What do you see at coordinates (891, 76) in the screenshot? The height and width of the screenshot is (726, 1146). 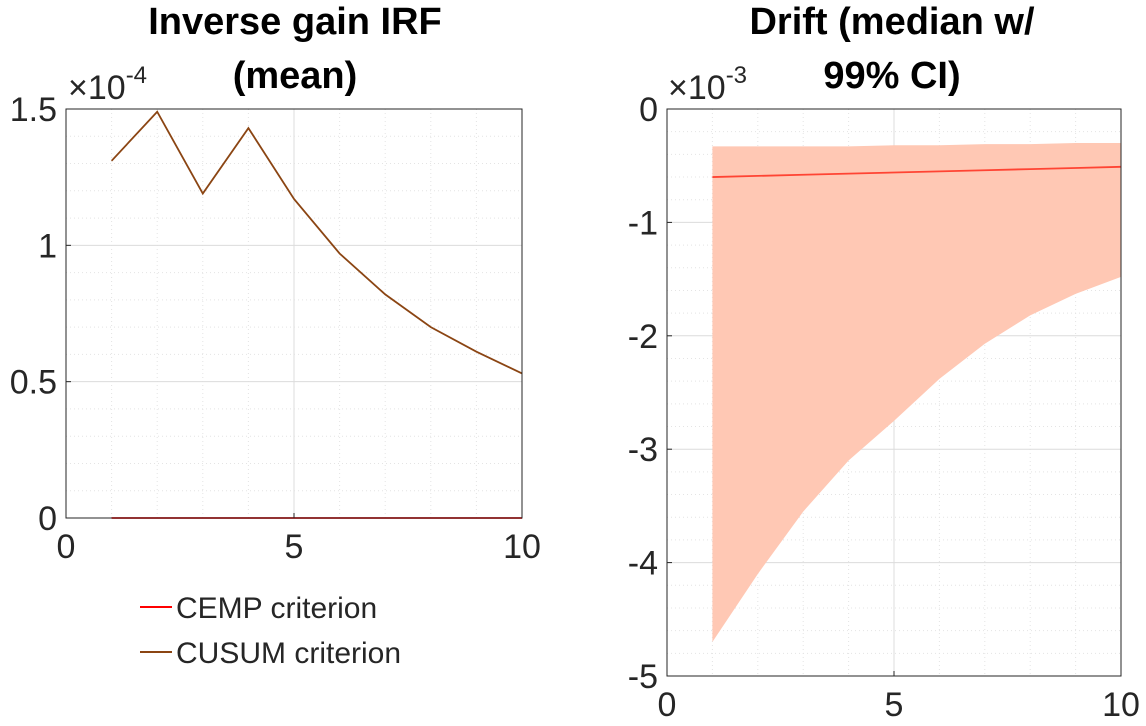 I see `chart-title-line-2: 99% CI)` at bounding box center [891, 76].